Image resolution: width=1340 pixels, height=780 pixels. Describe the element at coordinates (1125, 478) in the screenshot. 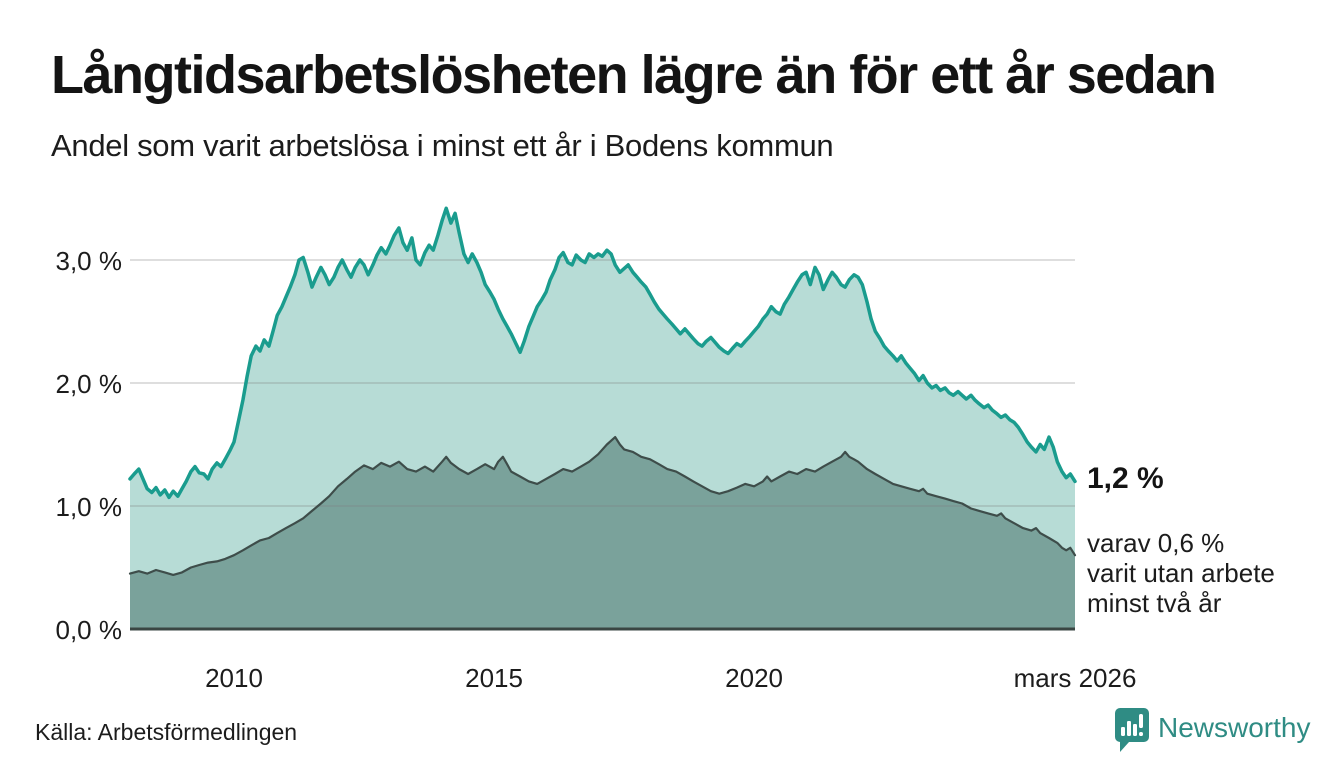

I see `end-value-label: 1,2 %` at that location.